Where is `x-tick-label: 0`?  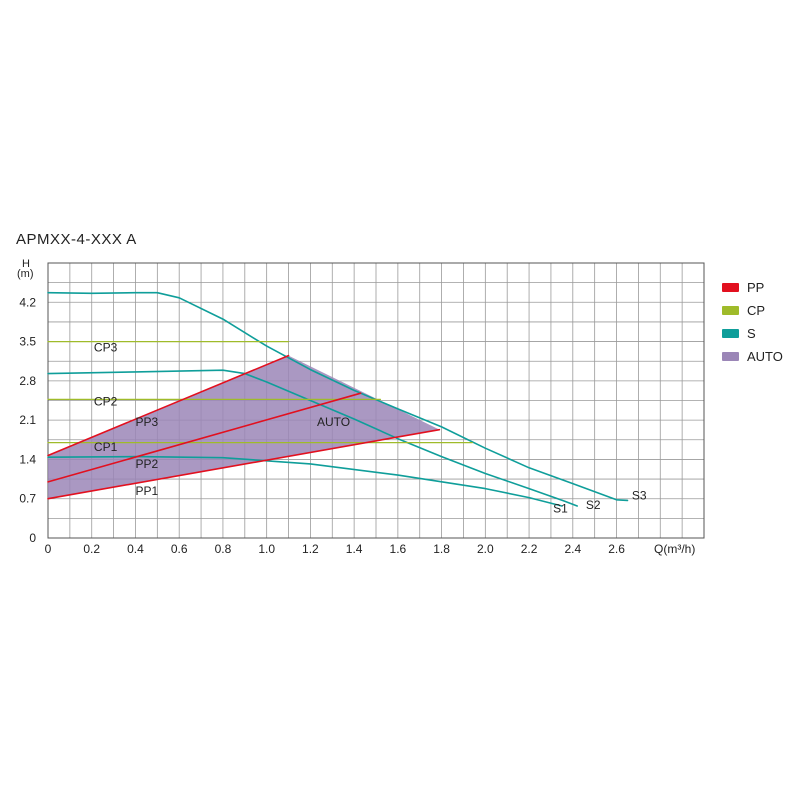
x-tick-label: 0 is located at coordinates (48, 549).